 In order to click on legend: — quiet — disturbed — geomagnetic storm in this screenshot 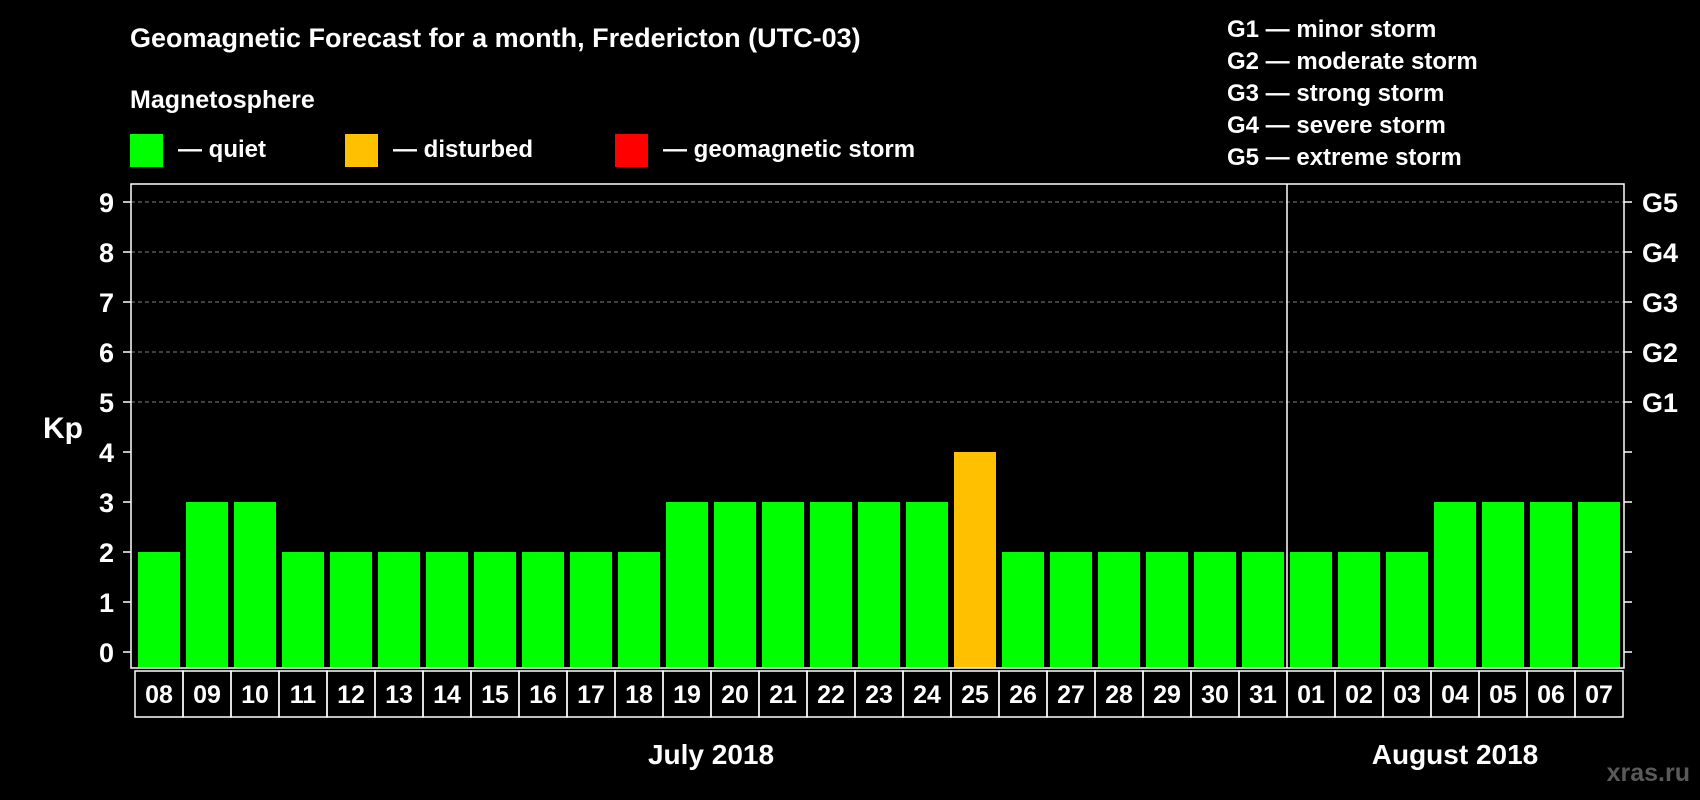, I will do `click(522, 150)`.